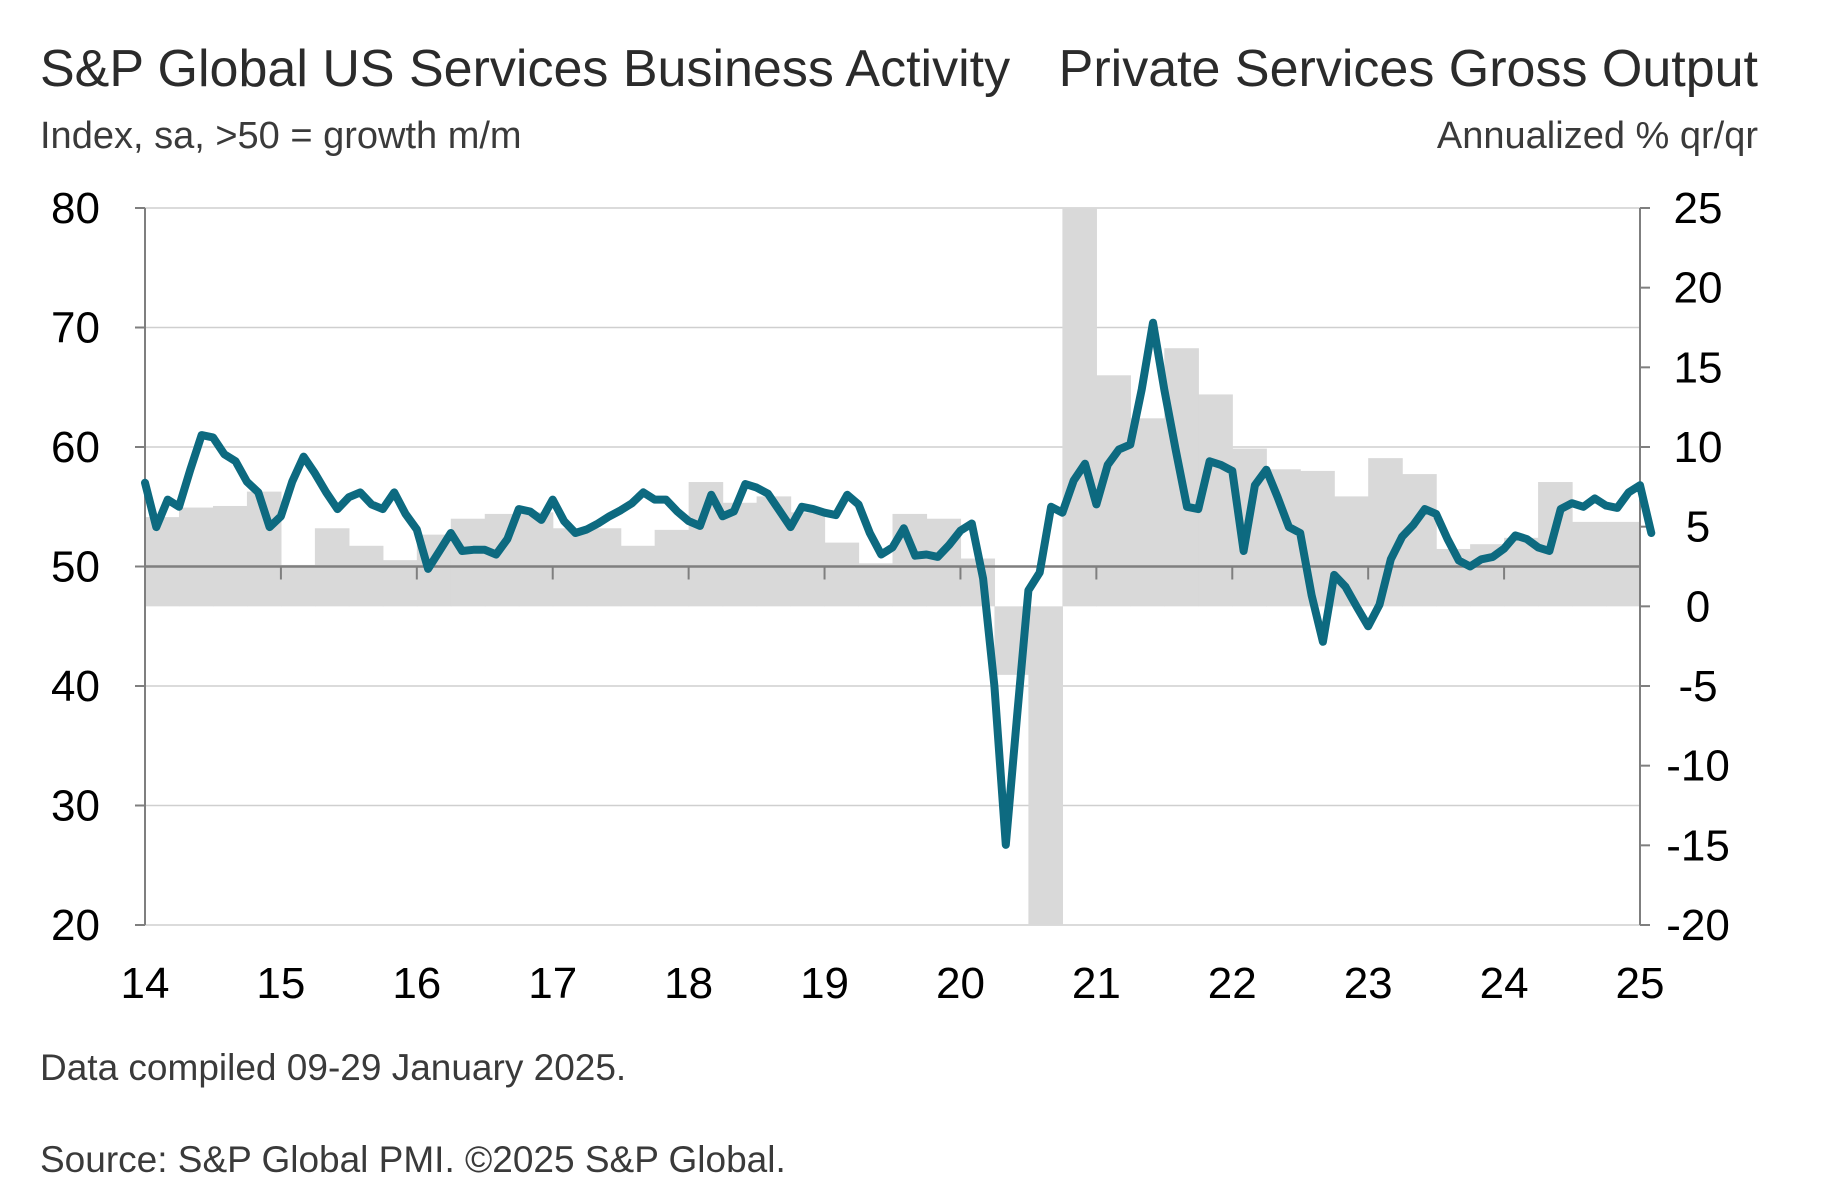  Describe the element at coordinates (416, 983) in the screenshot. I see `x-tick-label: 16` at that location.